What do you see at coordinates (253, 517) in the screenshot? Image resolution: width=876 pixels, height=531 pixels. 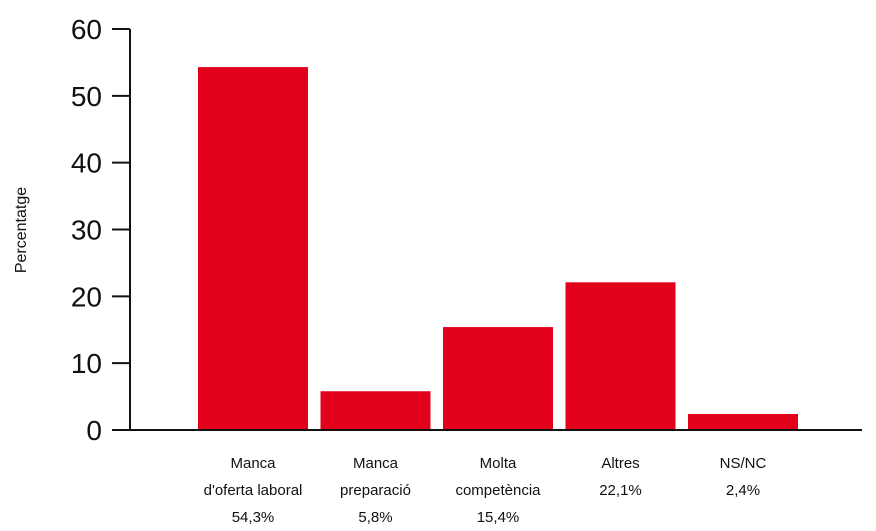 I see `category-label-line: 54,3%` at bounding box center [253, 517].